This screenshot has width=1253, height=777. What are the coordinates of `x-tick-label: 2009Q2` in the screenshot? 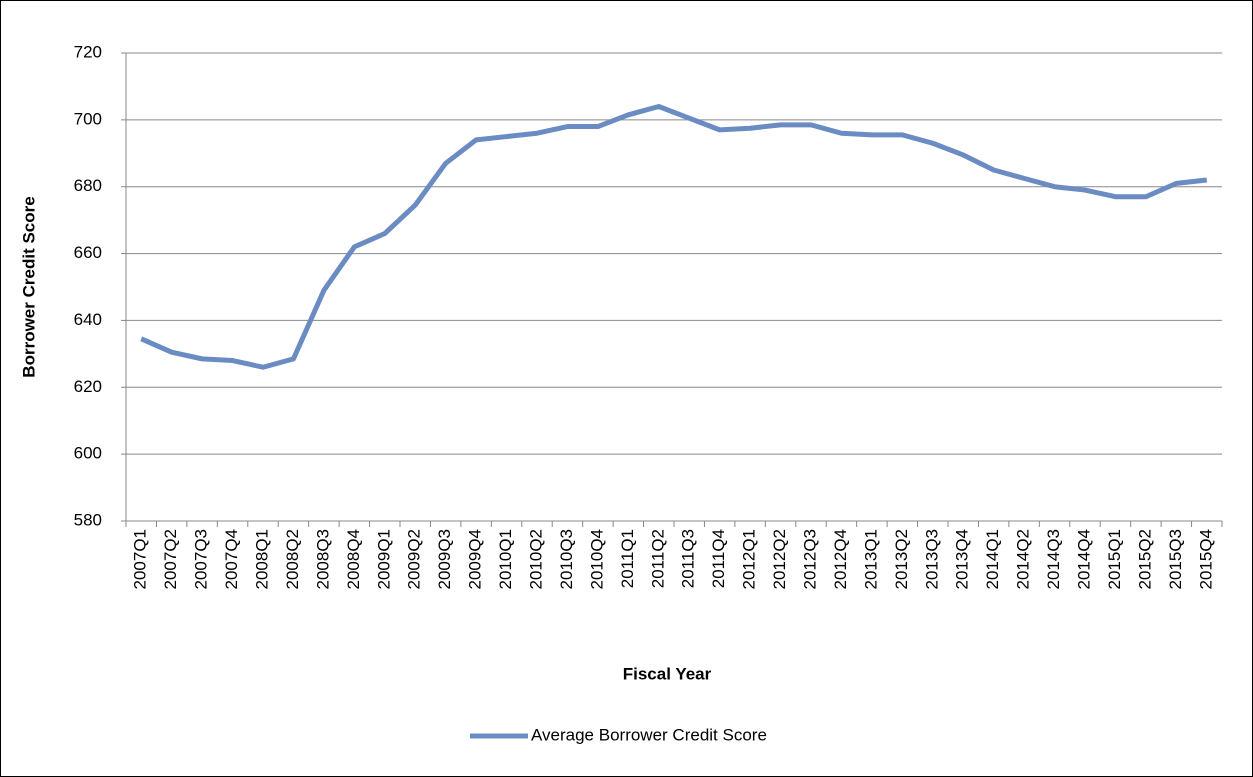 It's located at (414, 559).